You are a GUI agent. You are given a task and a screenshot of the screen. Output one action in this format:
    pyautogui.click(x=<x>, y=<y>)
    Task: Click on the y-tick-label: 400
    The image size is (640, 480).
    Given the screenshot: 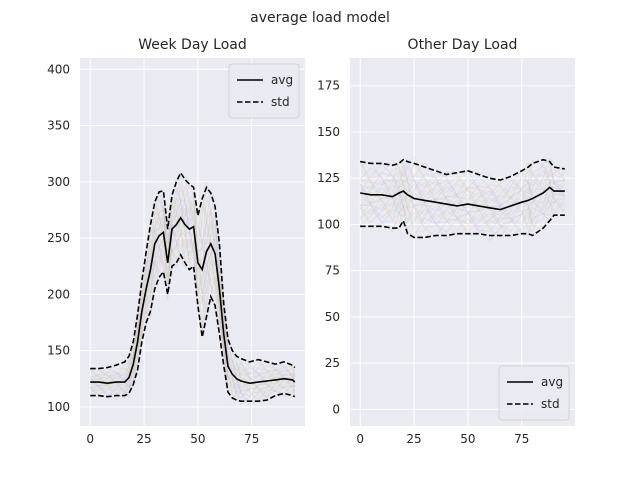 What is the action you would take?
    pyautogui.click(x=58, y=69)
    